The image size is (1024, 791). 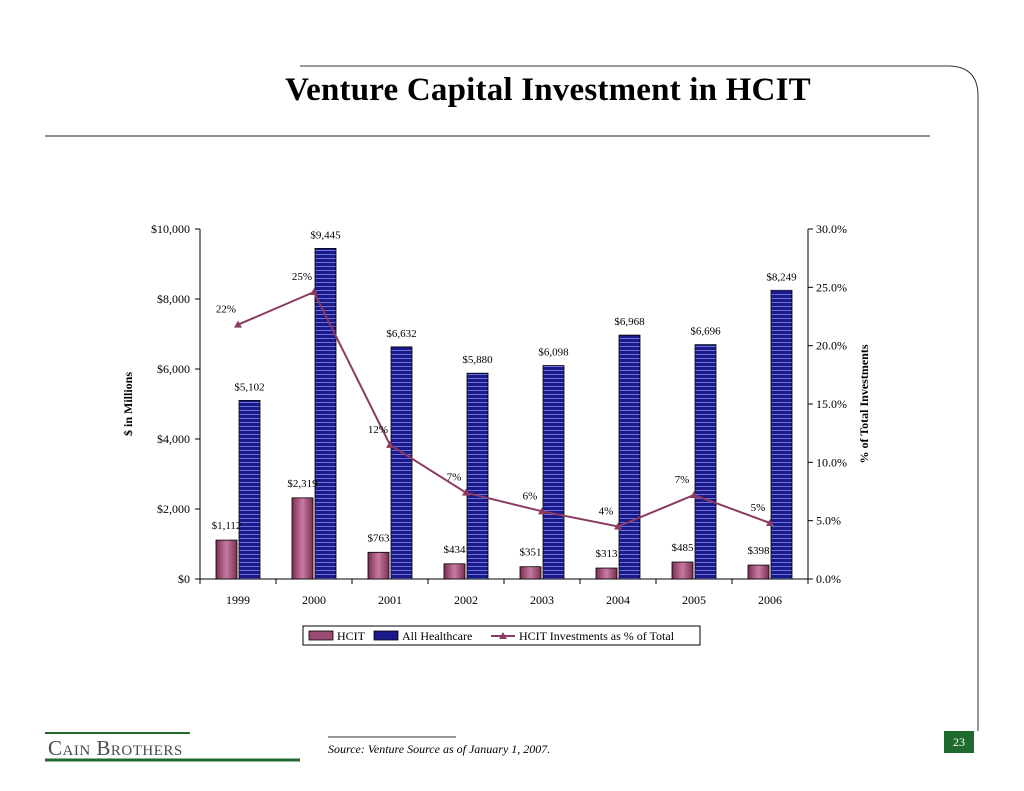 What do you see at coordinates (128, 404) in the screenshot?
I see `y-axis-label: $ in Millions` at bounding box center [128, 404].